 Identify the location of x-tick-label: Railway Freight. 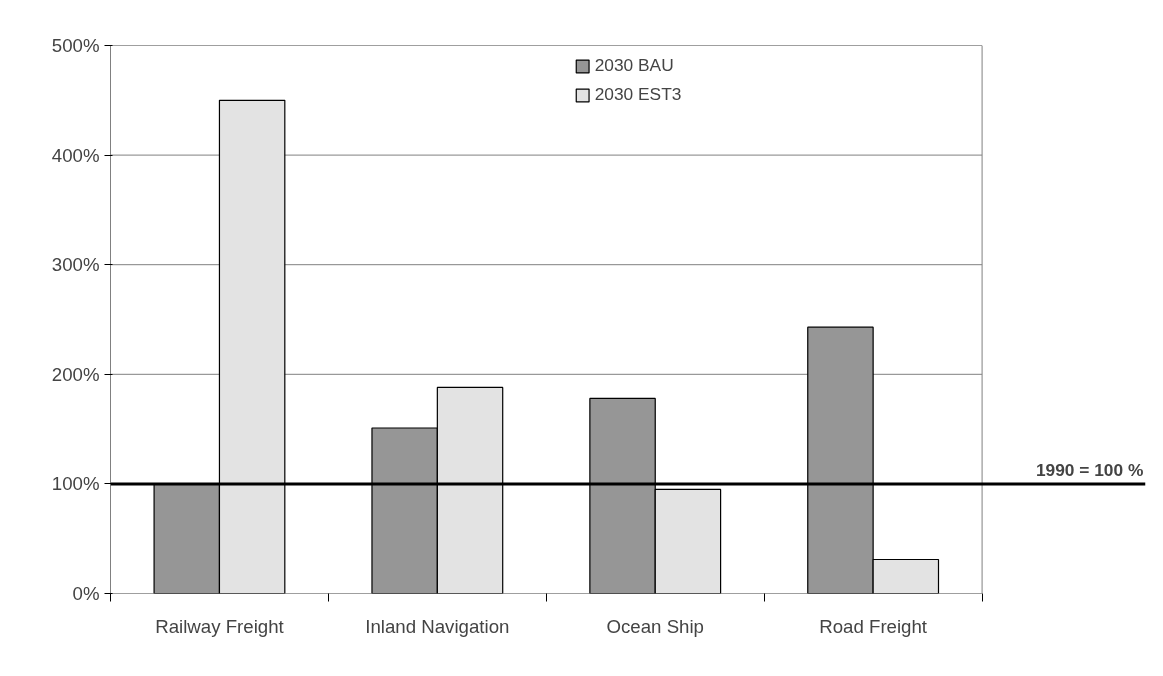
(220, 626).